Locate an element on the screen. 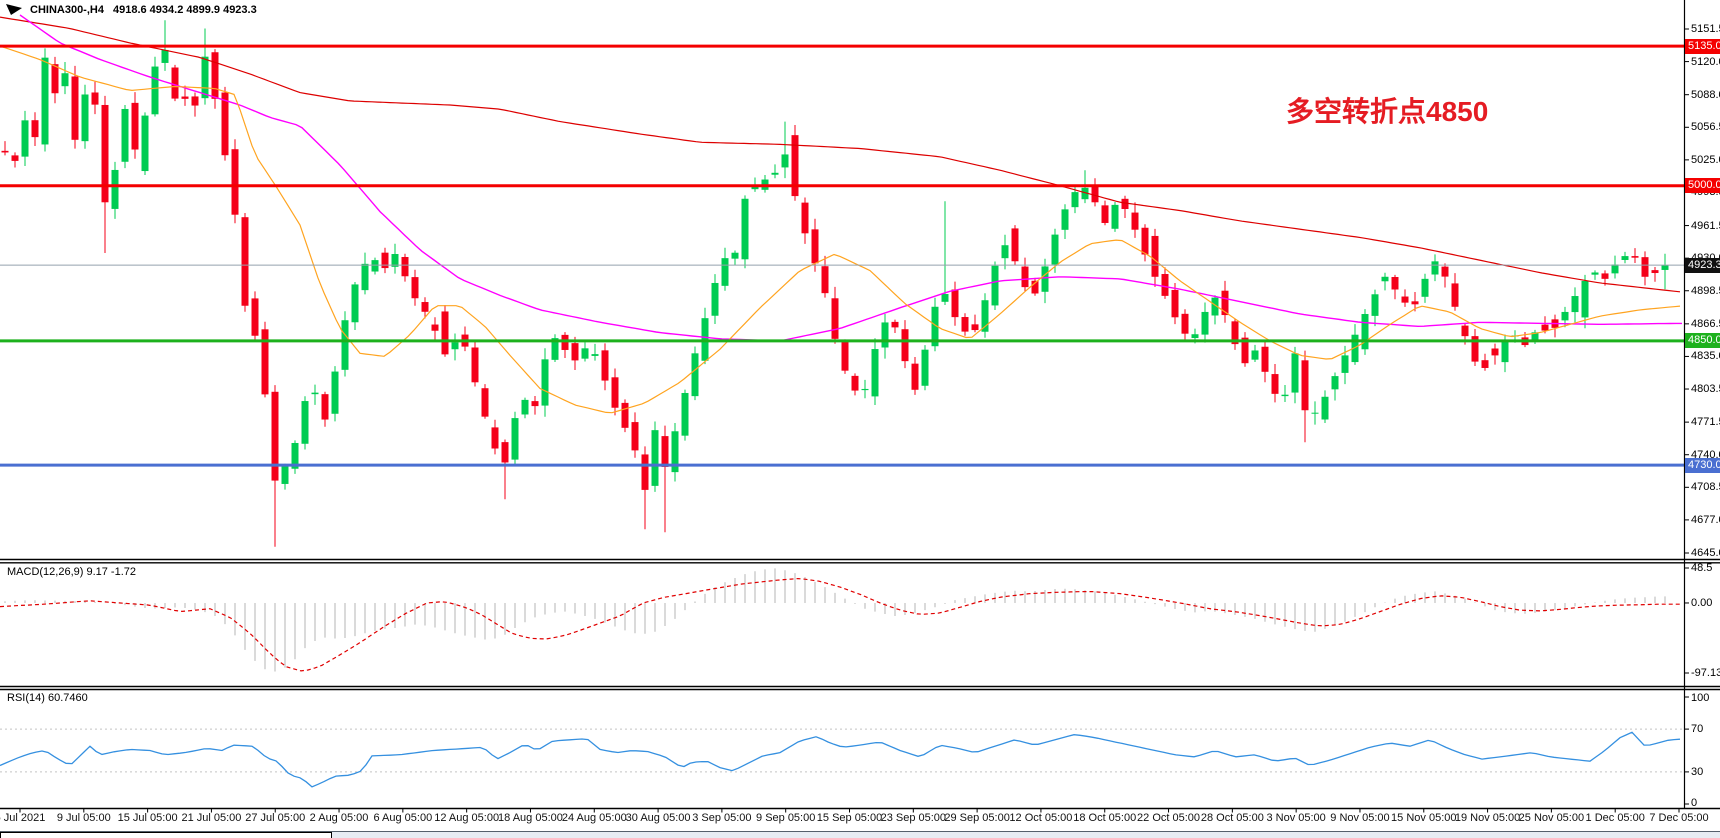 This screenshot has height=838, width=1720. price-tick-label: 4898.5 is located at coordinates (1705, 290).